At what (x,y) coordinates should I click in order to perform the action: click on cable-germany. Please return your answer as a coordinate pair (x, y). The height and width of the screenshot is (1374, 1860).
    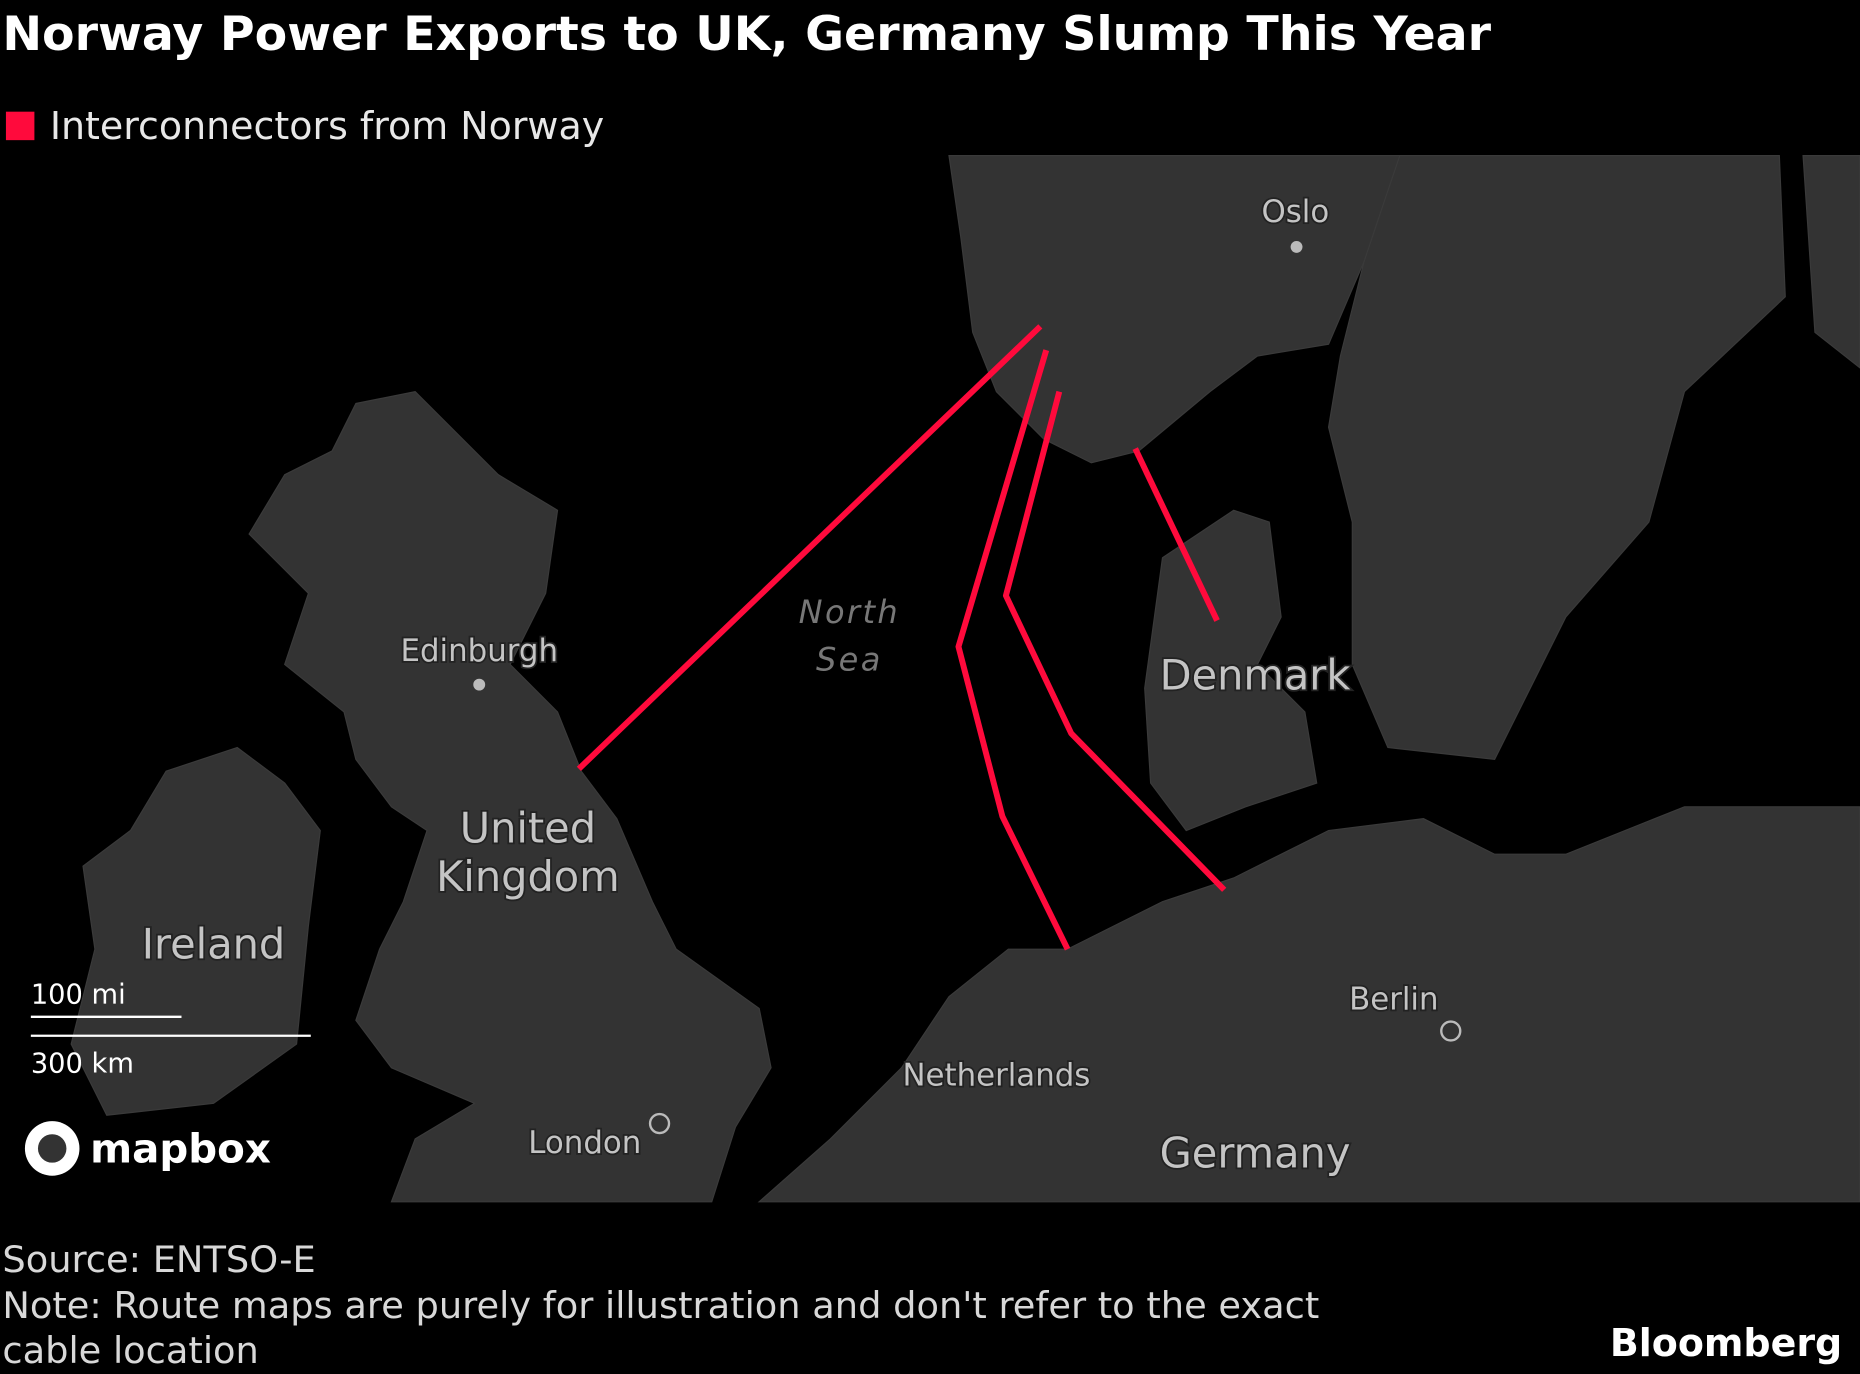
    Looking at the image, I should click on (1114, 641).